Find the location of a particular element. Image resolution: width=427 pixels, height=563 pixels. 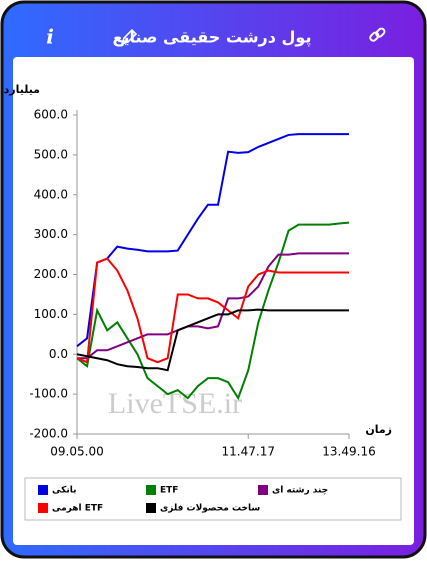

legend-label: چند رشته ای is located at coordinates (300, 491).